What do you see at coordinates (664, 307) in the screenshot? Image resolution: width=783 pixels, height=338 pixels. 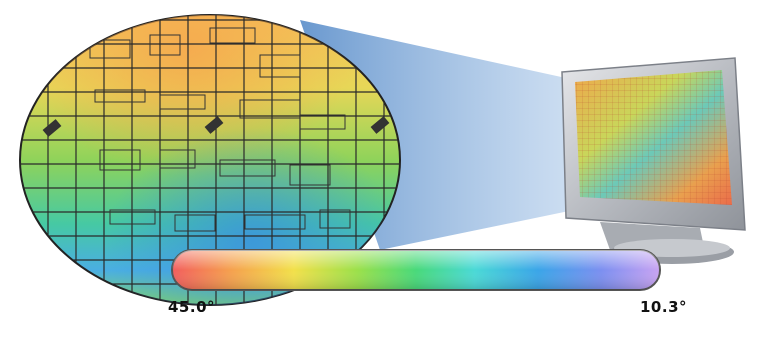 I see `scale-max-label: 10.3°` at bounding box center [664, 307].